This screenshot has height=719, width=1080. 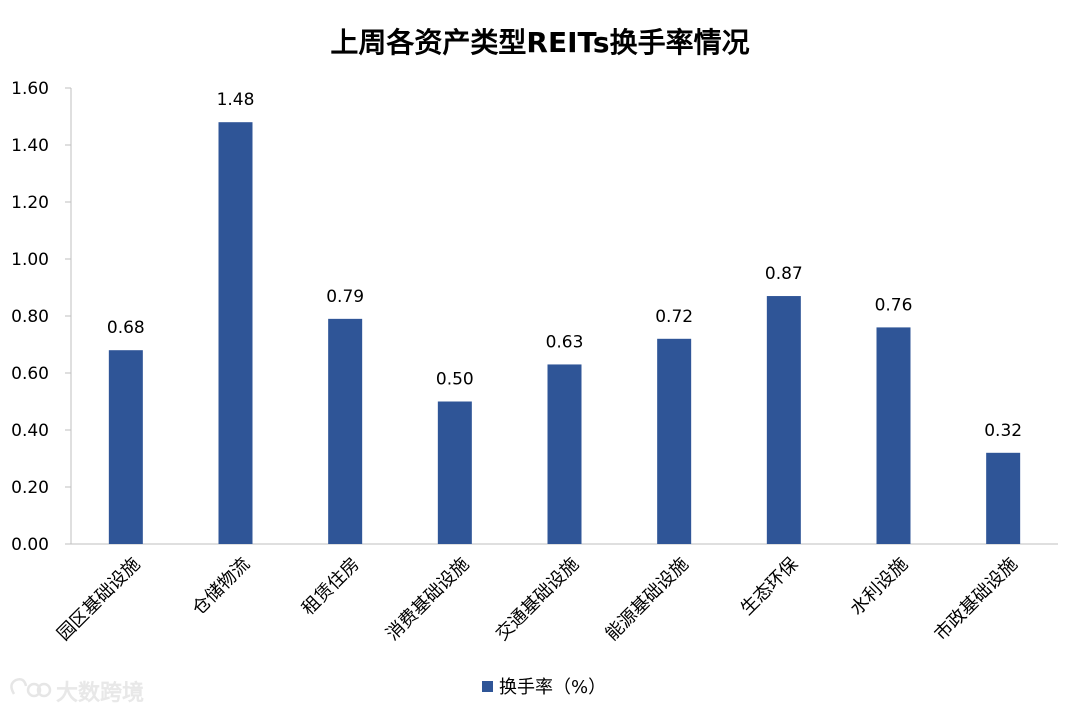 I want to click on watermark: 大数跨境, so click(x=77, y=692).